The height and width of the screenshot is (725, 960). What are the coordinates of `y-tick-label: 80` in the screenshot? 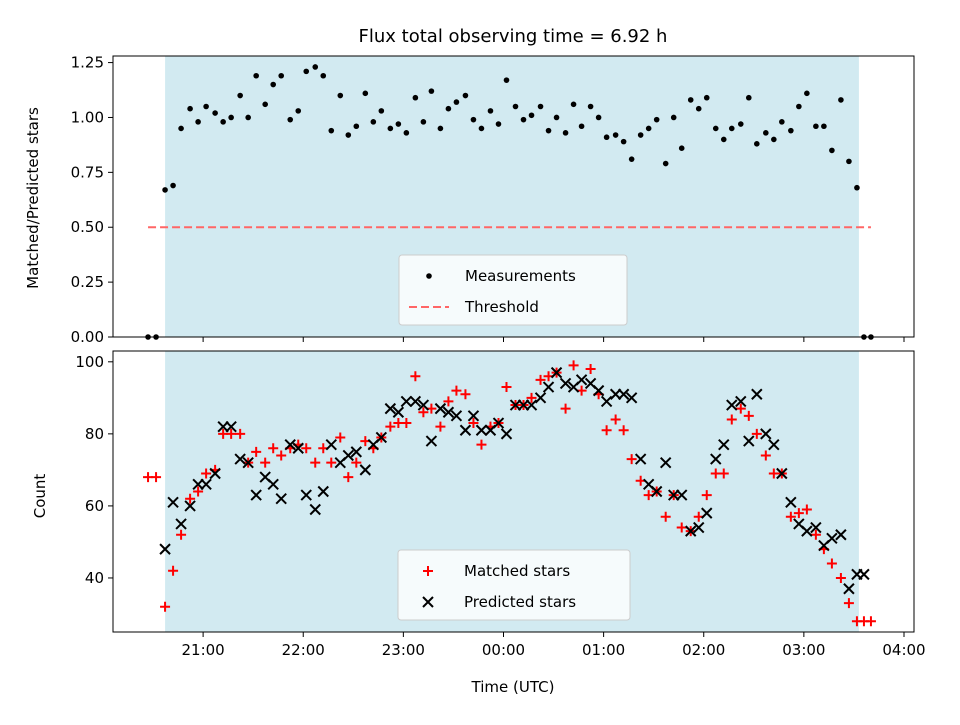 It's located at (94, 434).